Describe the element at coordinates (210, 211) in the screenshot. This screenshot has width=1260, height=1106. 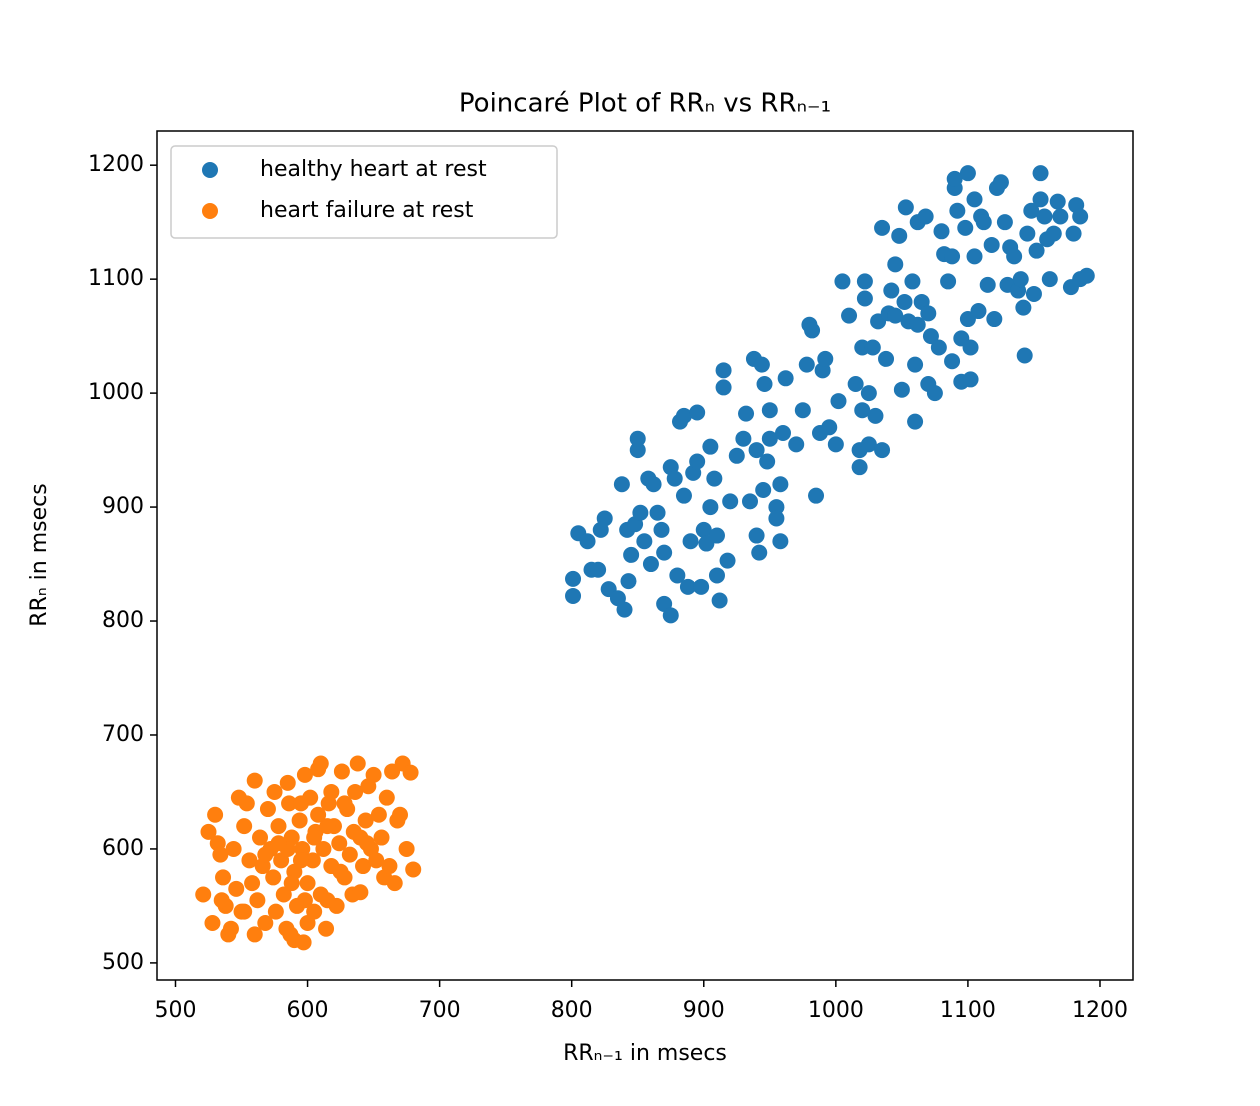
I see `legend-marker` at that location.